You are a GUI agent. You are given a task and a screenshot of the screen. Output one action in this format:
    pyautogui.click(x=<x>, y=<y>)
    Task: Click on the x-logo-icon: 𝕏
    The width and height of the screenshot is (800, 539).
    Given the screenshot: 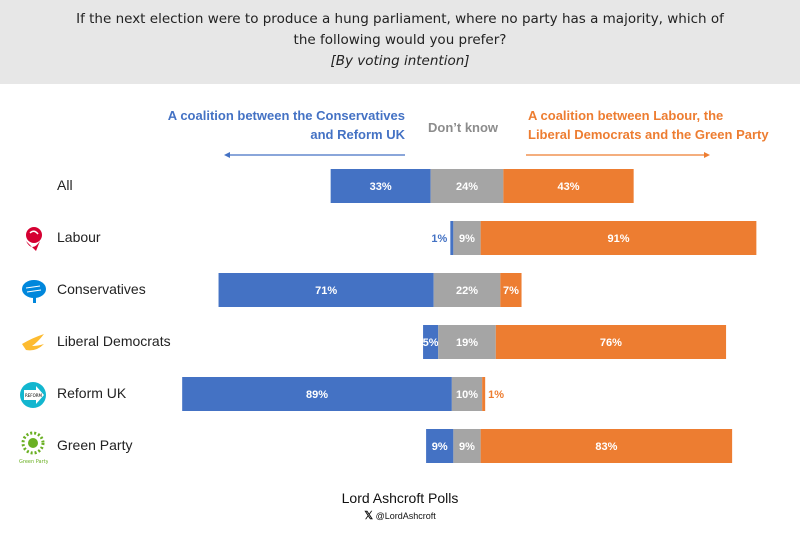 What is the action you would take?
    pyautogui.click(x=369, y=516)
    